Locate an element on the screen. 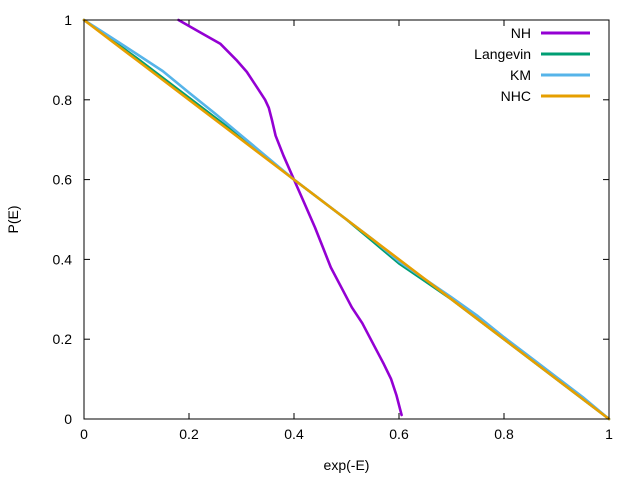 The height and width of the screenshot is (480, 640). x-tick-label: 0.6 is located at coordinates (399, 434).